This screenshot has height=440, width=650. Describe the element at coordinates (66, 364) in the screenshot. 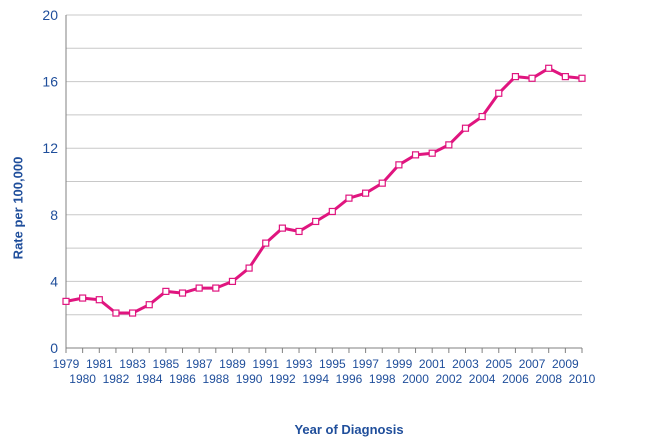

I see `x-tick-label: 1979` at that location.